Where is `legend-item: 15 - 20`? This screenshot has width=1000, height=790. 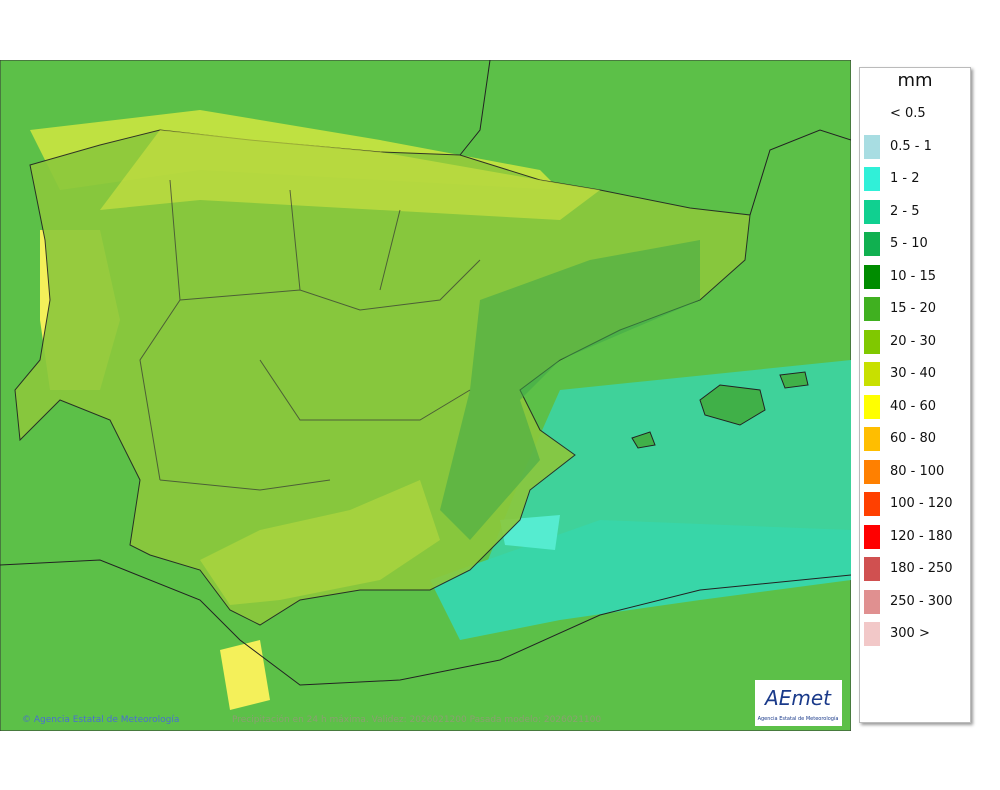 legend-item: 15 - 20 is located at coordinates (915, 309).